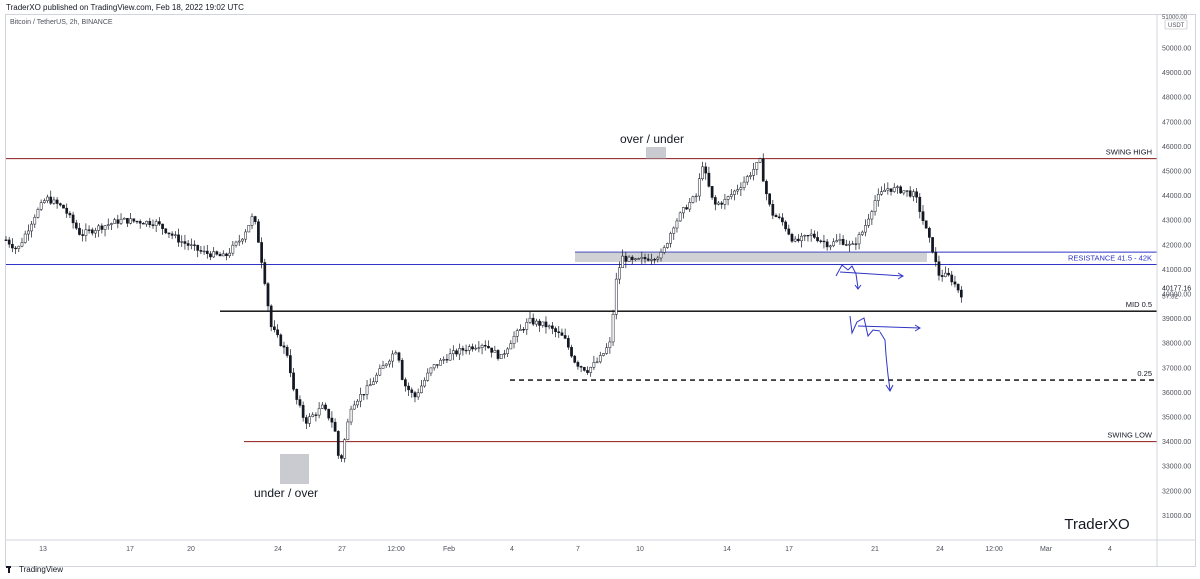 This screenshot has width=1200, height=579. I want to click on tradingview-footer: TradingView, so click(34, 569).